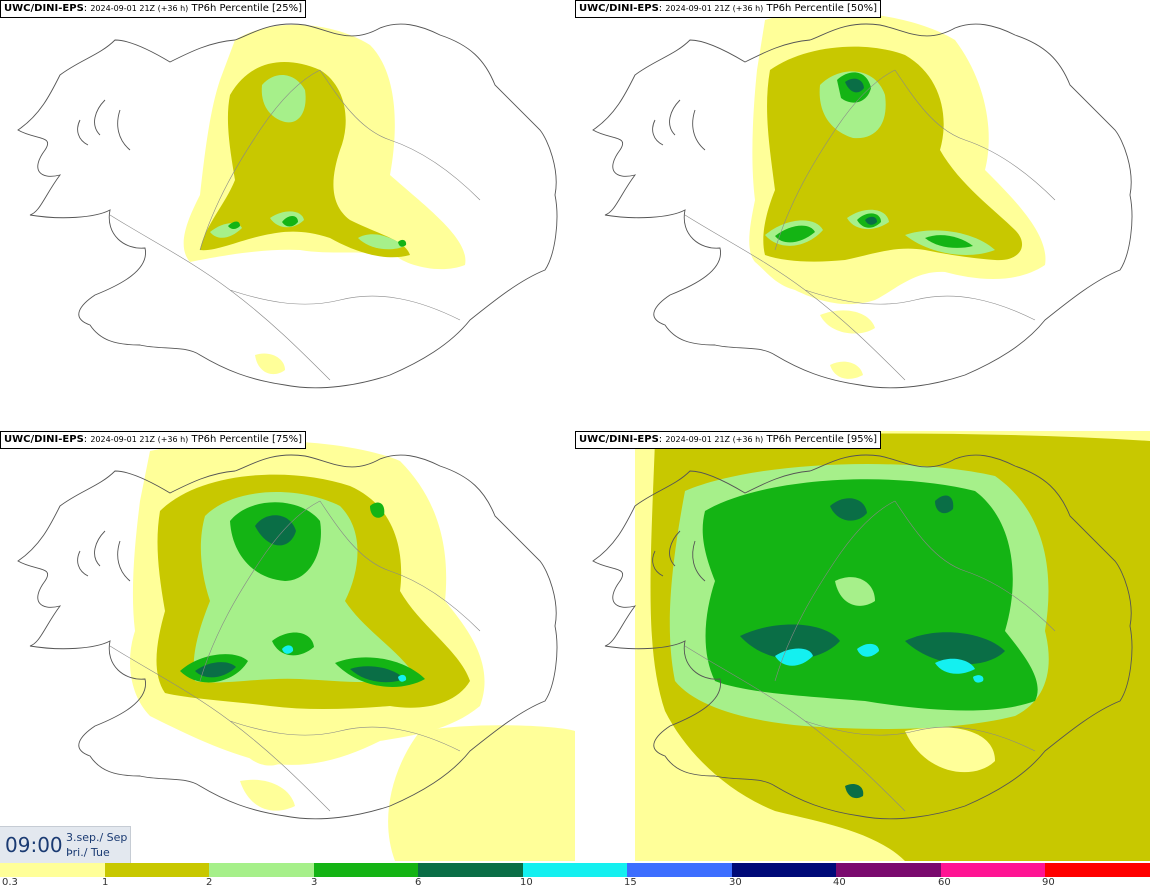  I want to click on valid-date-line1: 3.sep./ Sep, so click(97, 837).